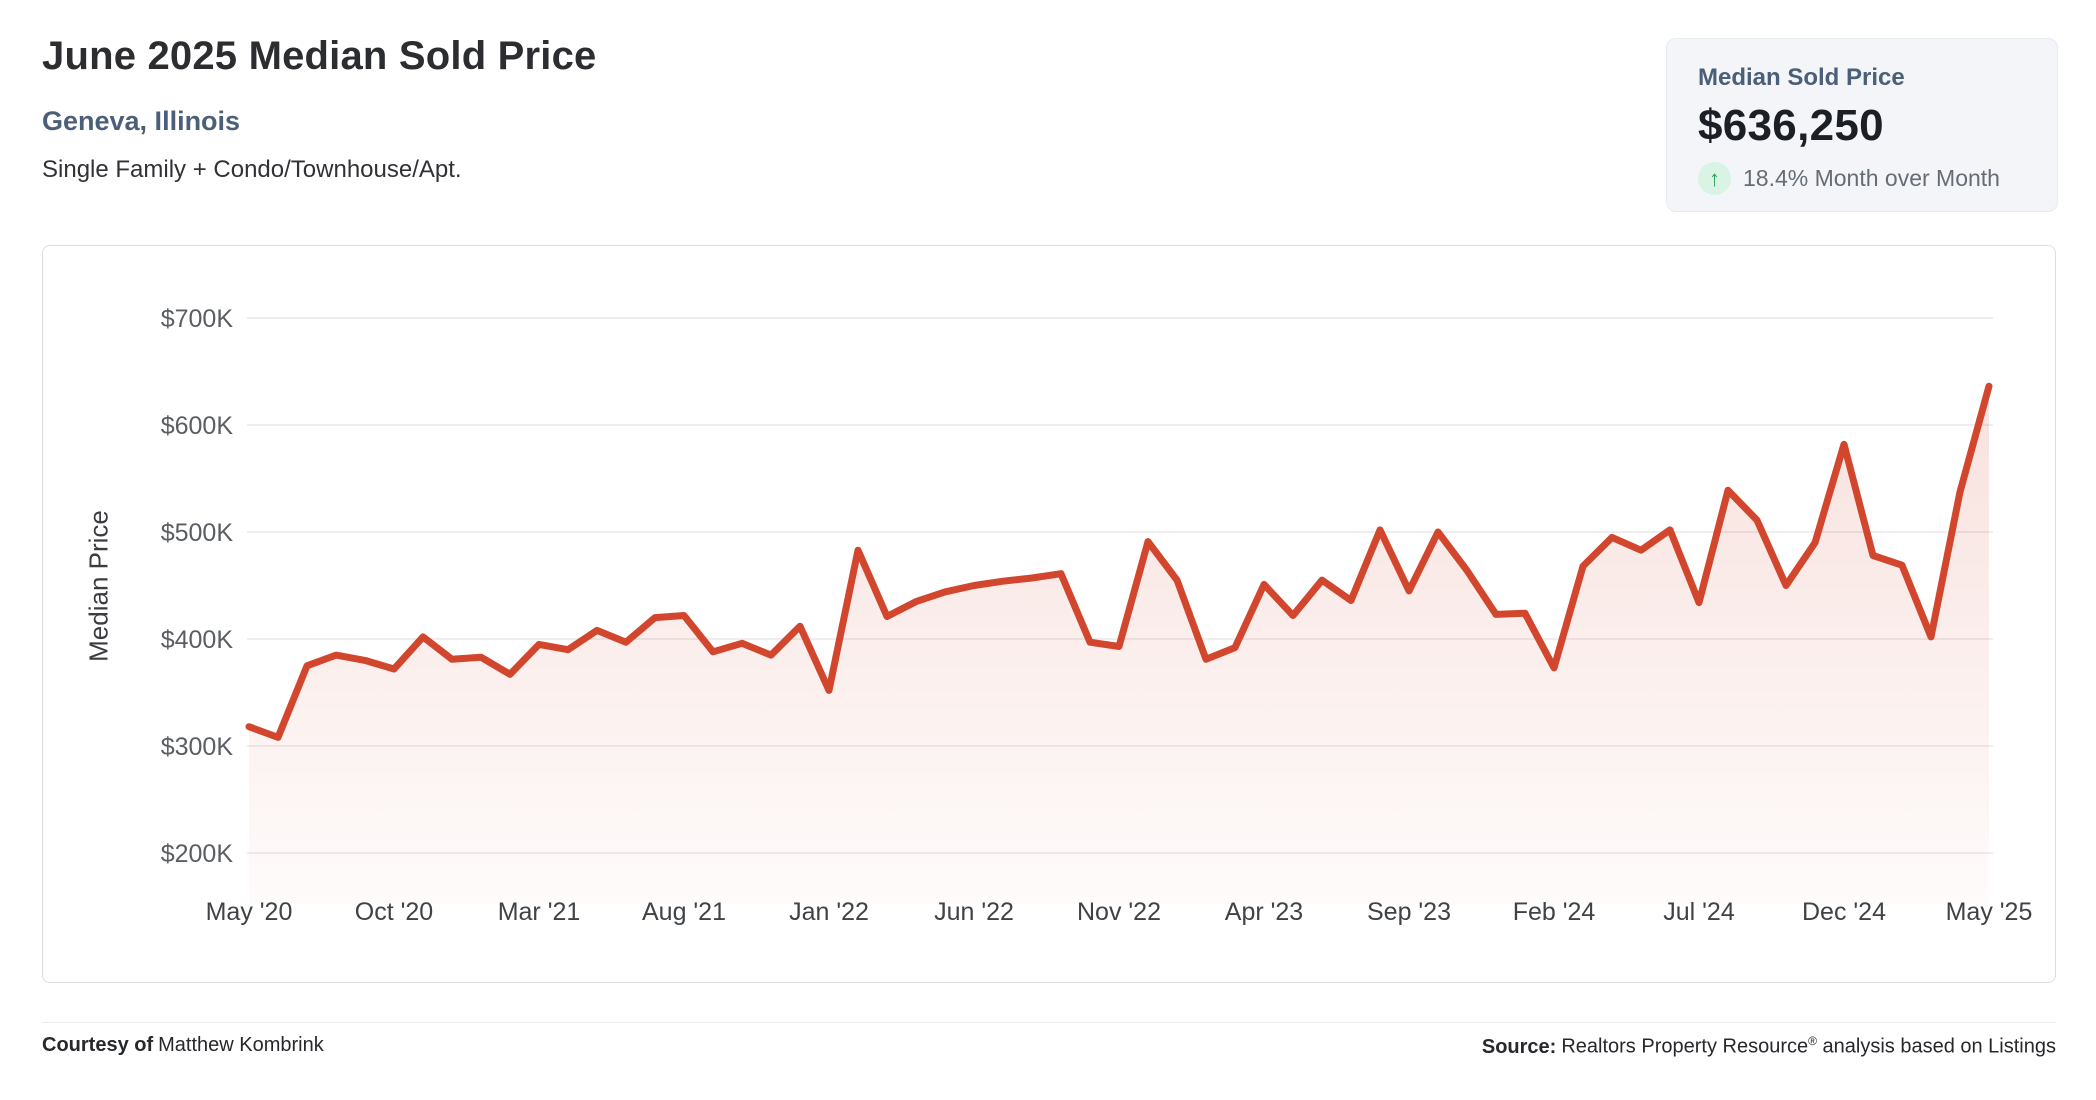 This screenshot has height=1100, width=2096. Describe the element at coordinates (252, 169) in the screenshot. I see `property-type-subtitle: Single Family + Condo/Townhouse/Apt.` at that location.